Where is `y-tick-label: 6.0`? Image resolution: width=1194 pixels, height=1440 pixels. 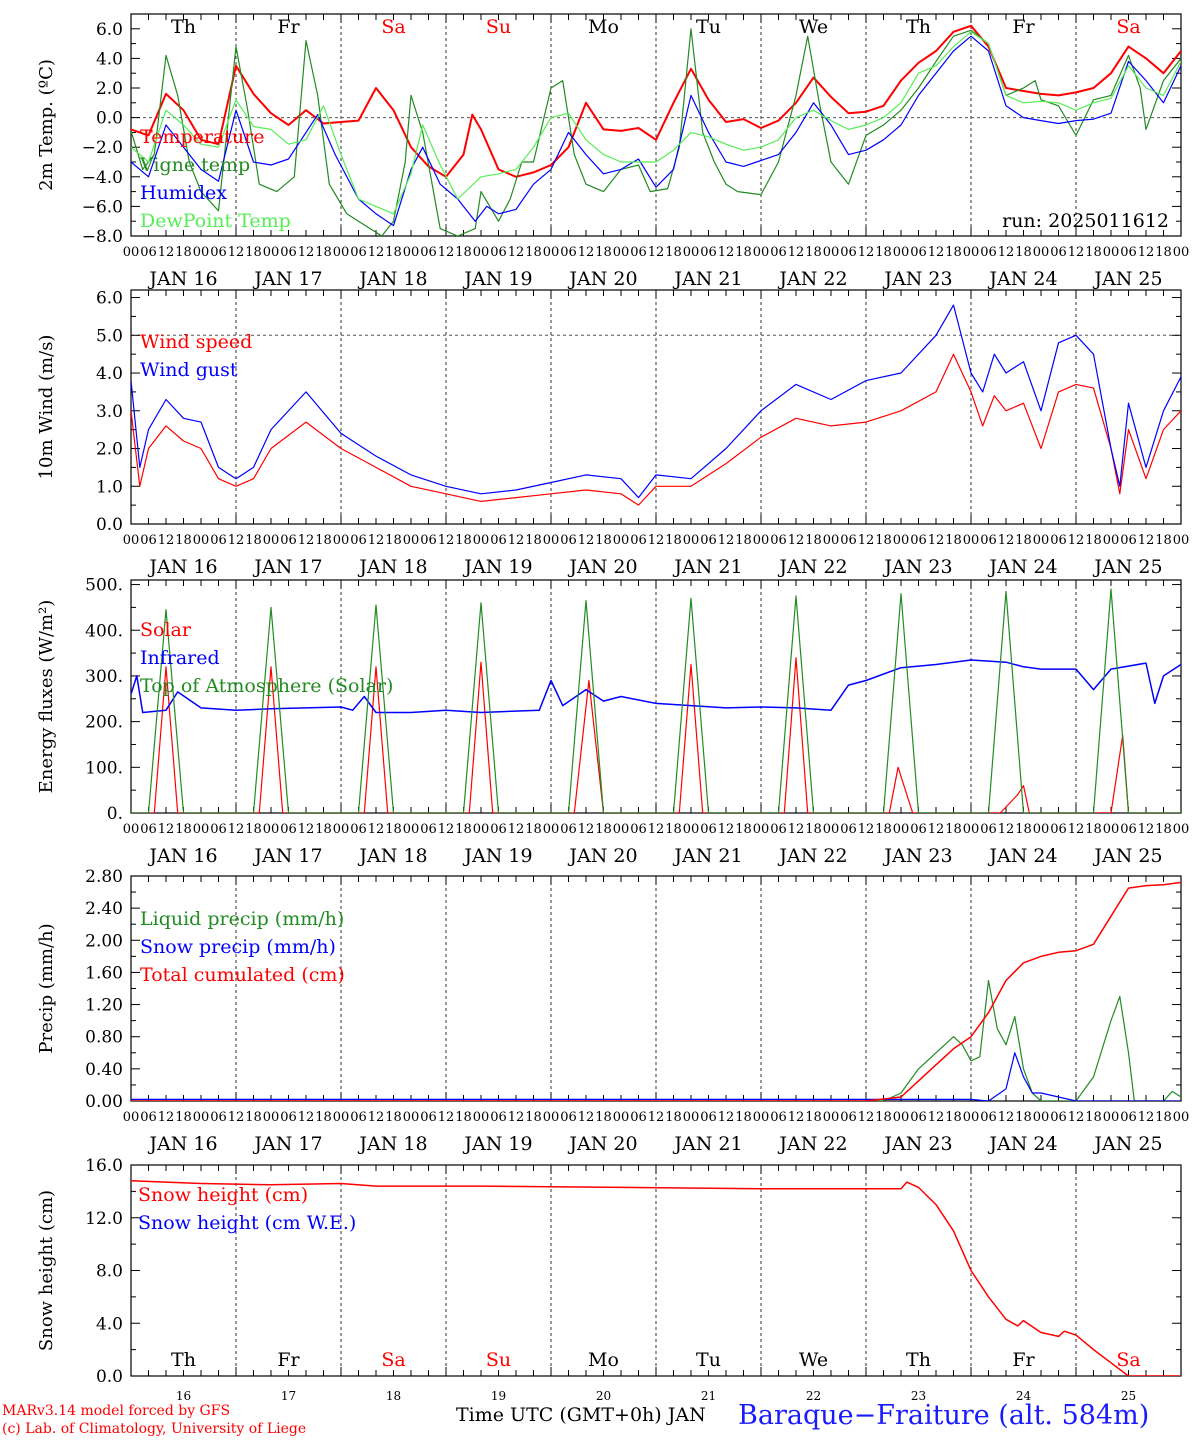 y-tick-label: 6.0 is located at coordinates (109, 299).